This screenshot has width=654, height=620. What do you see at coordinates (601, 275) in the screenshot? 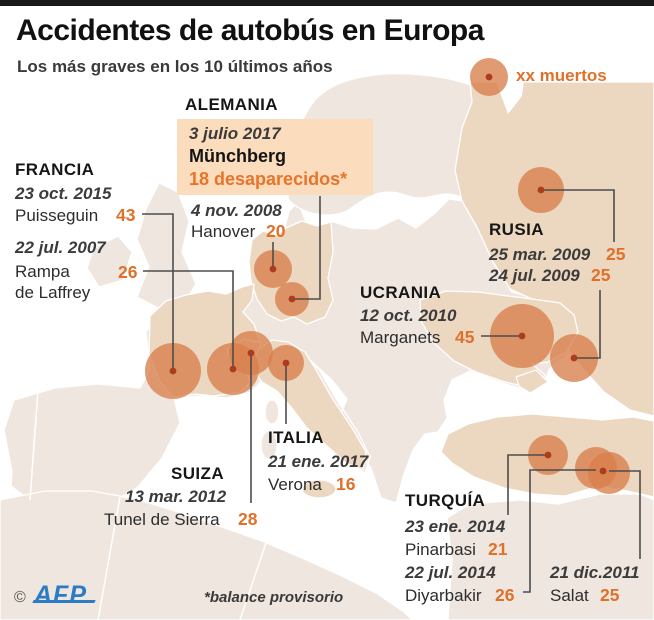
I see `rusia-deaths-2: 25` at bounding box center [601, 275].